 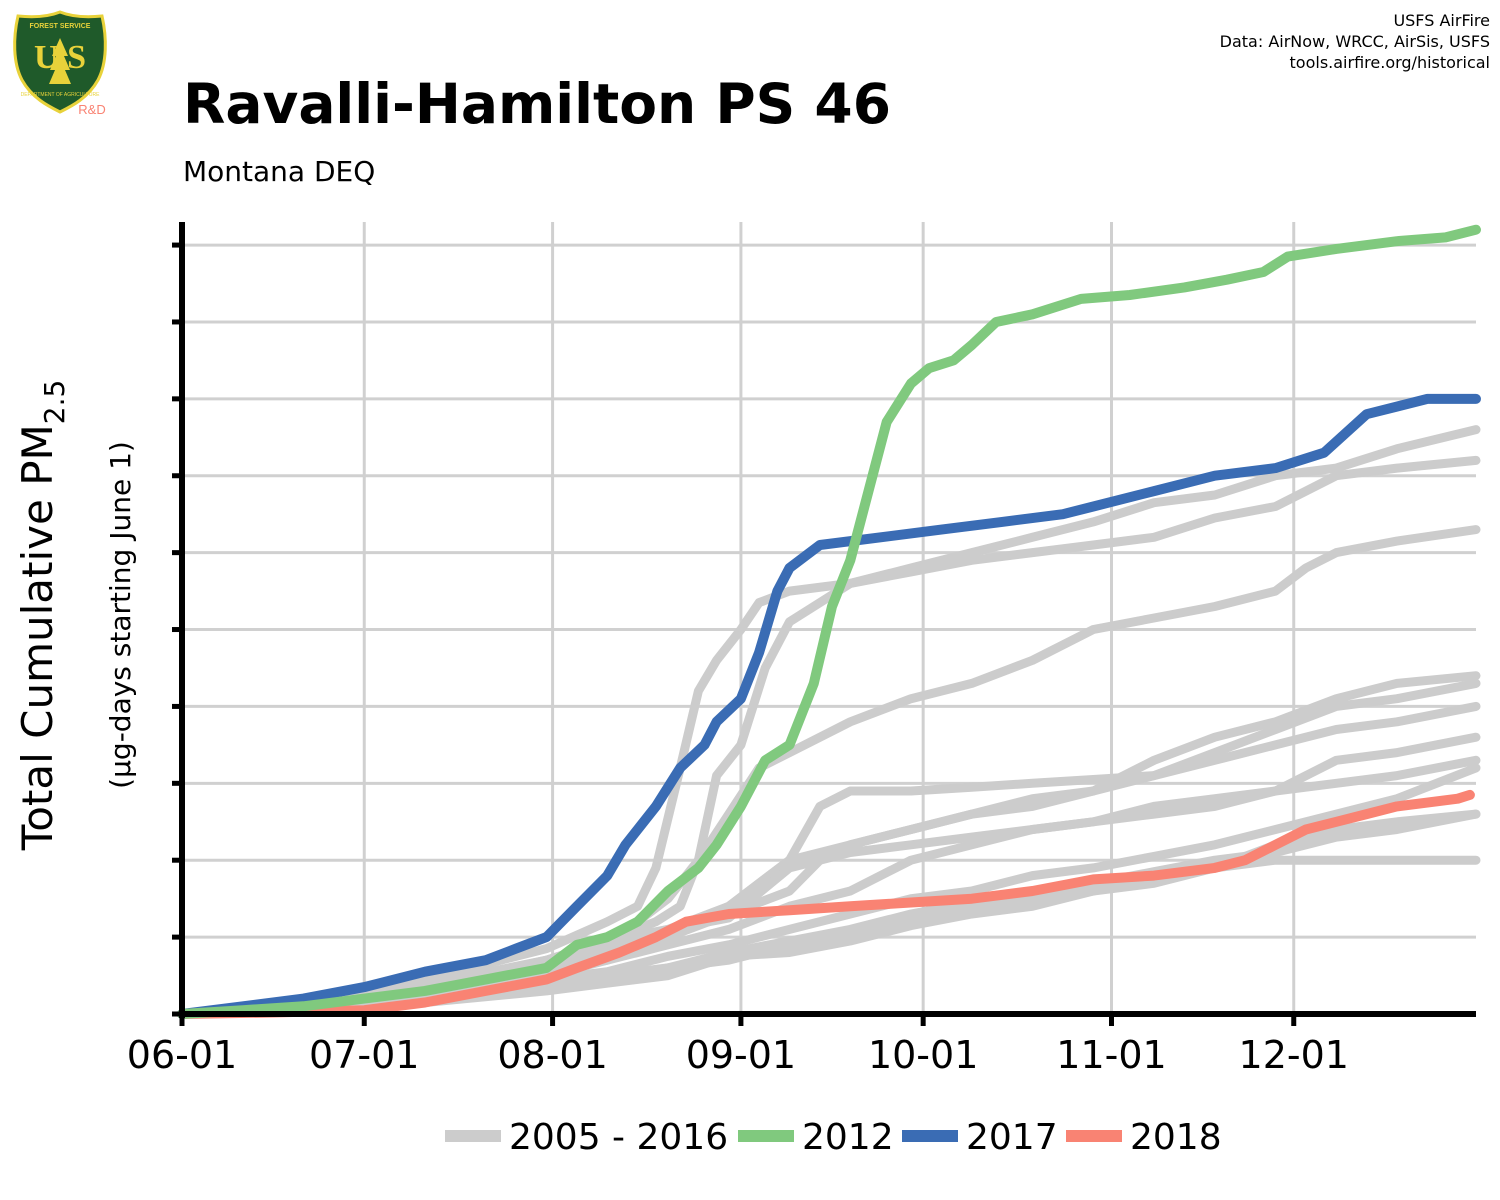 I want to click on page-subtitle: Montana DEQ, so click(x=279, y=171).